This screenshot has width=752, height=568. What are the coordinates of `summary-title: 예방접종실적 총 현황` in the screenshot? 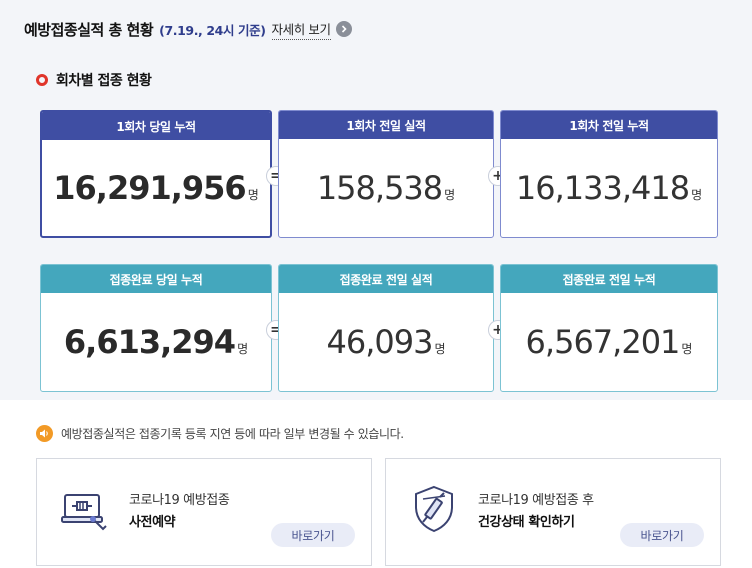 It's located at (89, 29).